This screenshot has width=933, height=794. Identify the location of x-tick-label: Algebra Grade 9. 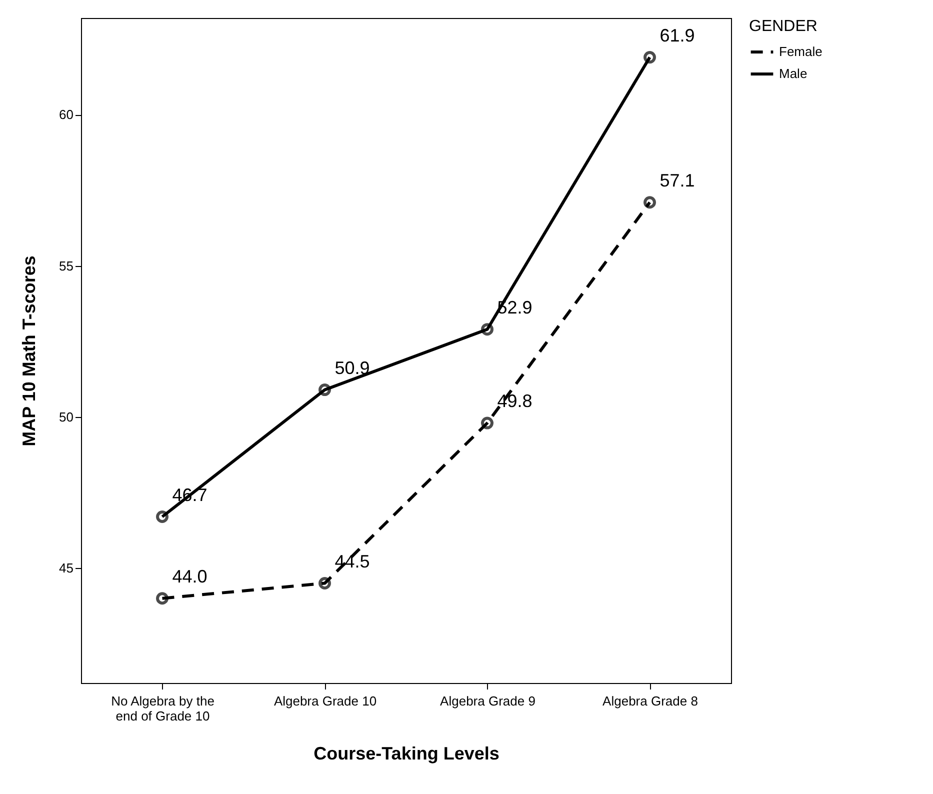
(488, 701).